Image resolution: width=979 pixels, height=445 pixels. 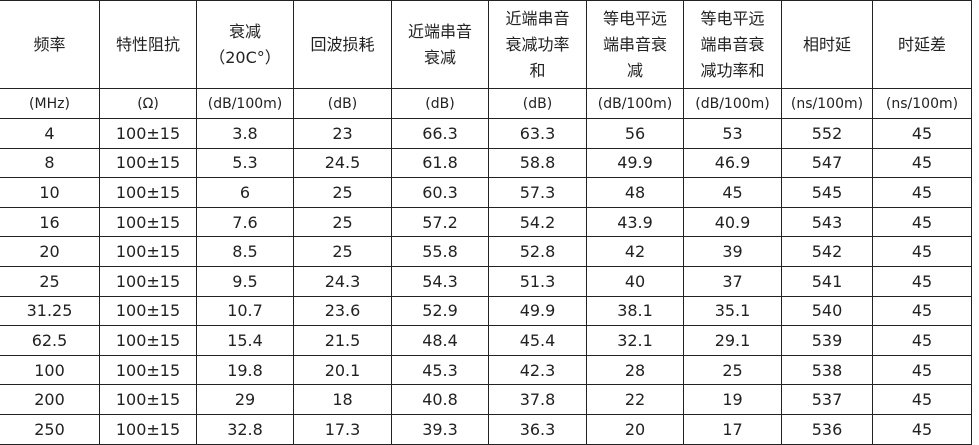 What do you see at coordinates (50, 44) in the screenshot?
I see `column-header: 频率` at bounding box center [50, 44].